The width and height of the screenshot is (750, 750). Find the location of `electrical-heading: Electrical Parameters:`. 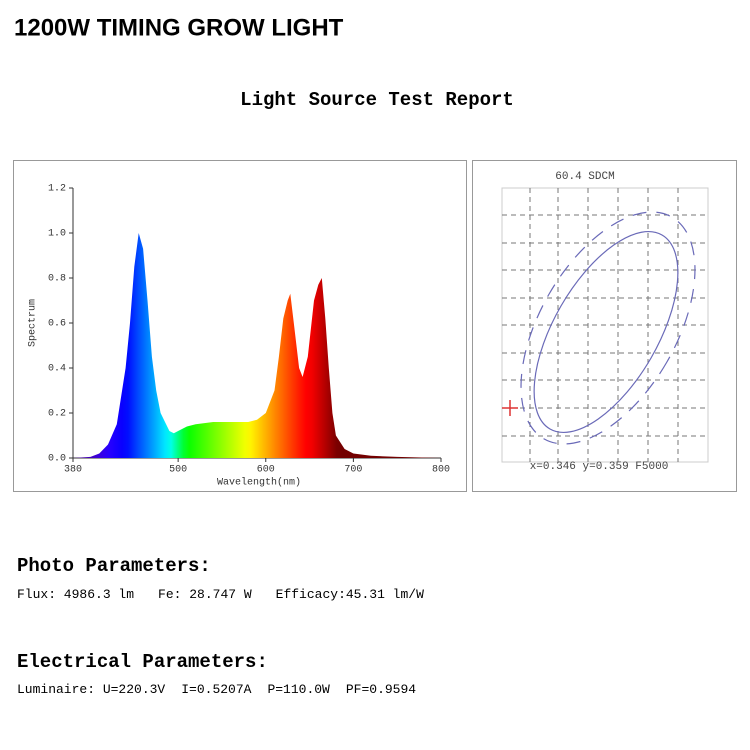

electrical-heading: Electrical Parameters: is located at coordinates (142, 662).